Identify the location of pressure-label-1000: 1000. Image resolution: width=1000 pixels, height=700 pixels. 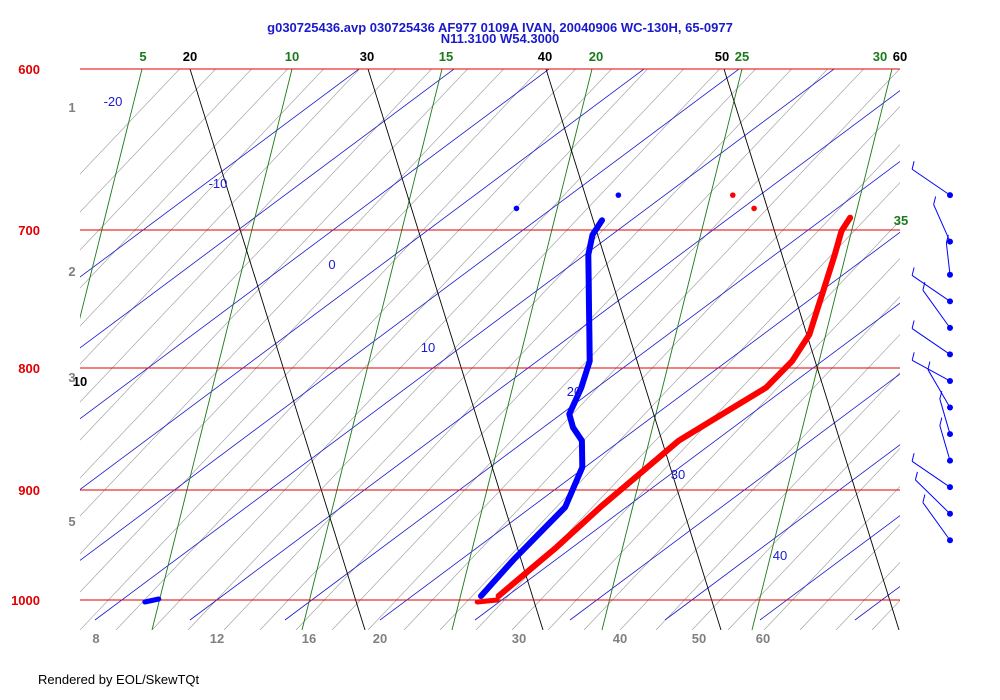
(25, 600).